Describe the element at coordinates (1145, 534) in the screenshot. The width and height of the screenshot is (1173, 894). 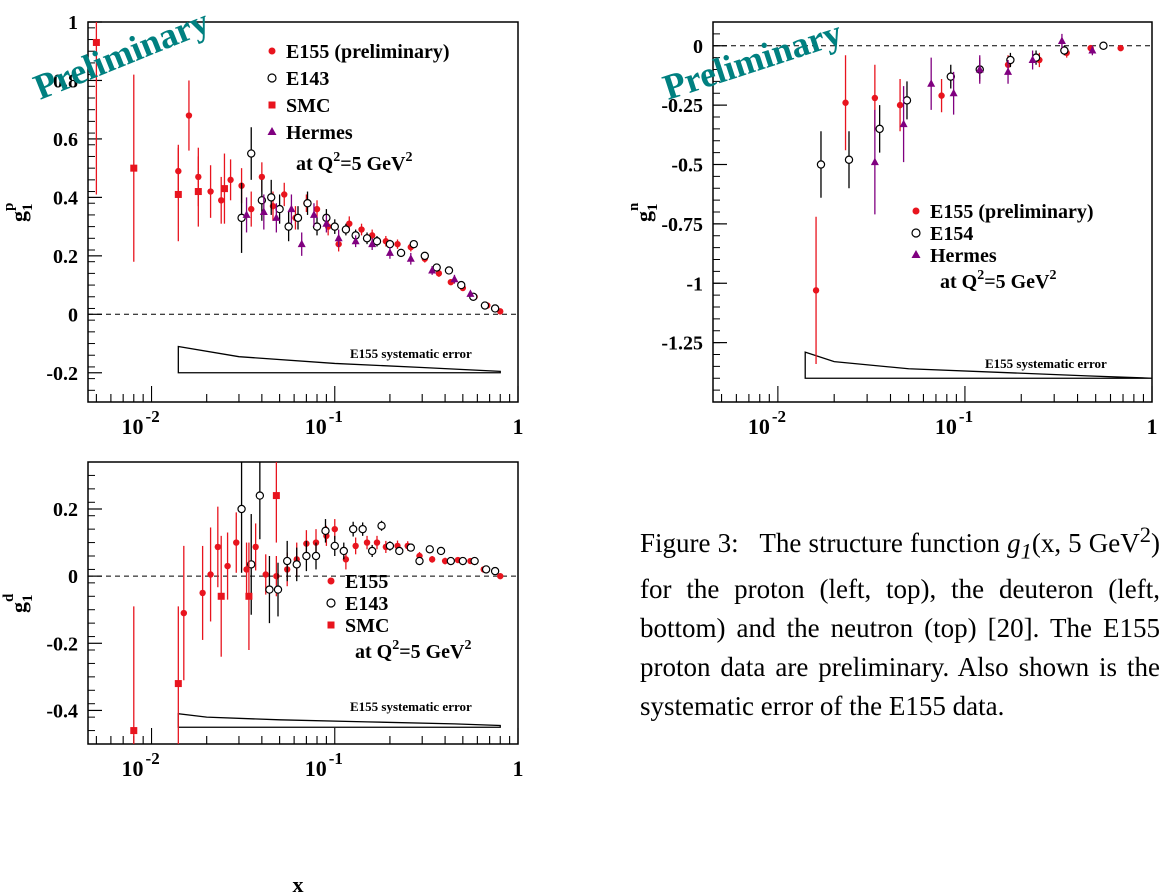
I see `caption-formula-sup: 2` at that location.